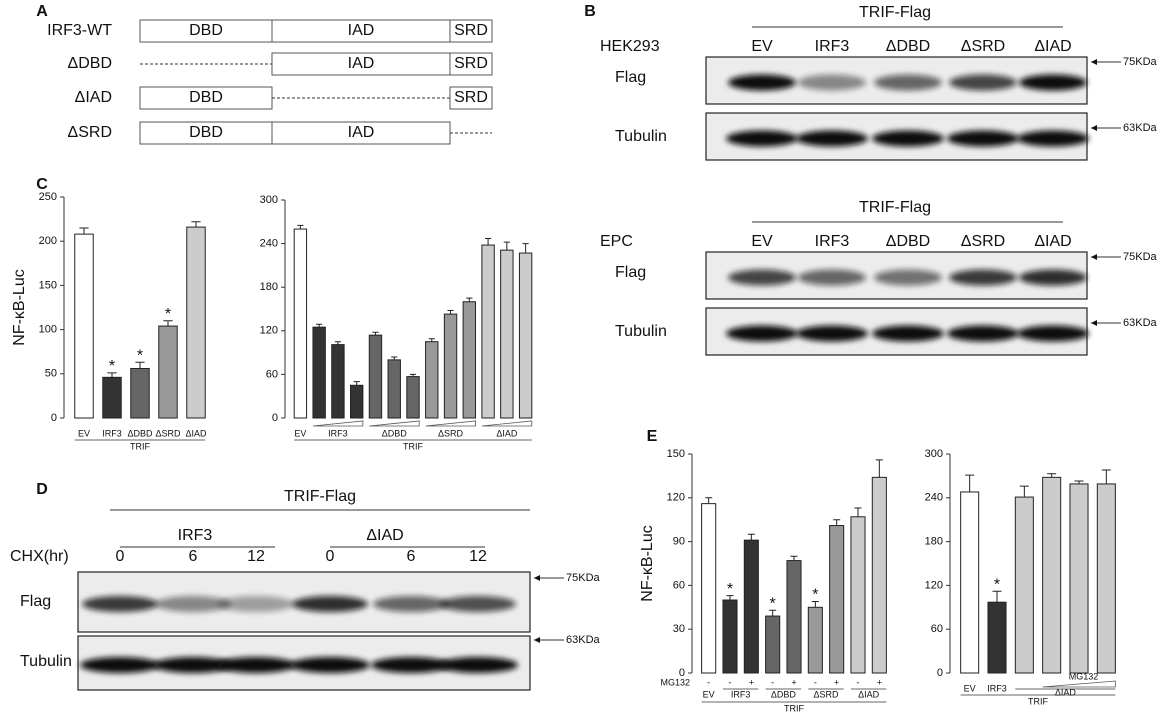 The image size is (1162, 718). Describe the element at coordinates (256, 556) in the screenshot. I see `time-point: 12` at that location.